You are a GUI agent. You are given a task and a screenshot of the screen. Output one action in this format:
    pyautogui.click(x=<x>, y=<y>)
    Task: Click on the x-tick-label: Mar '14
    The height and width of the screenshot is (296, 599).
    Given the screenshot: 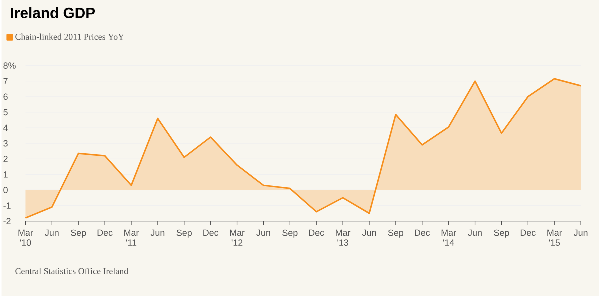 What is the action you would take?
    pyautogui.click(x=449, y=238)
    